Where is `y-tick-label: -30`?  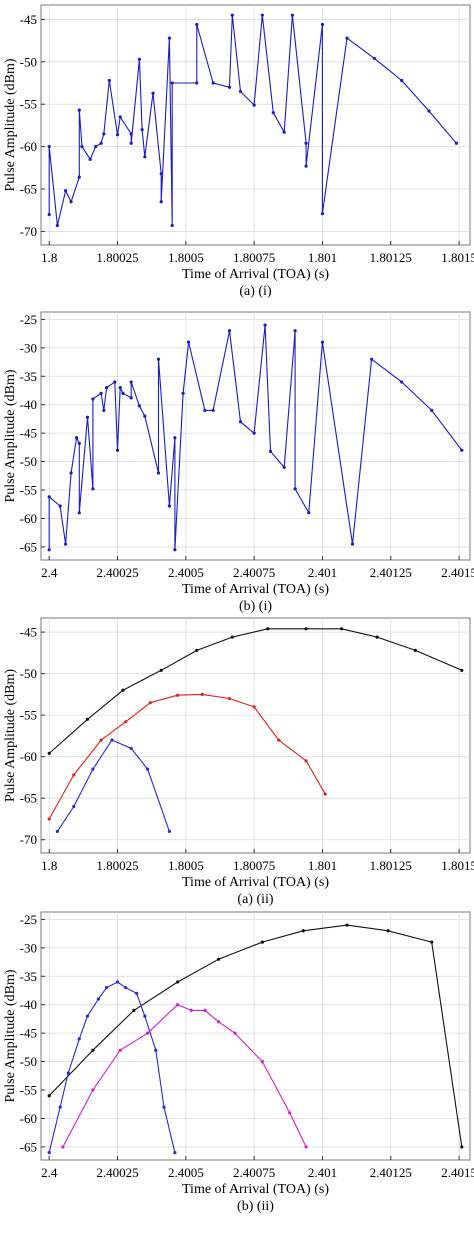 y-tick-label: -30 is located at coordinates (28, 347).